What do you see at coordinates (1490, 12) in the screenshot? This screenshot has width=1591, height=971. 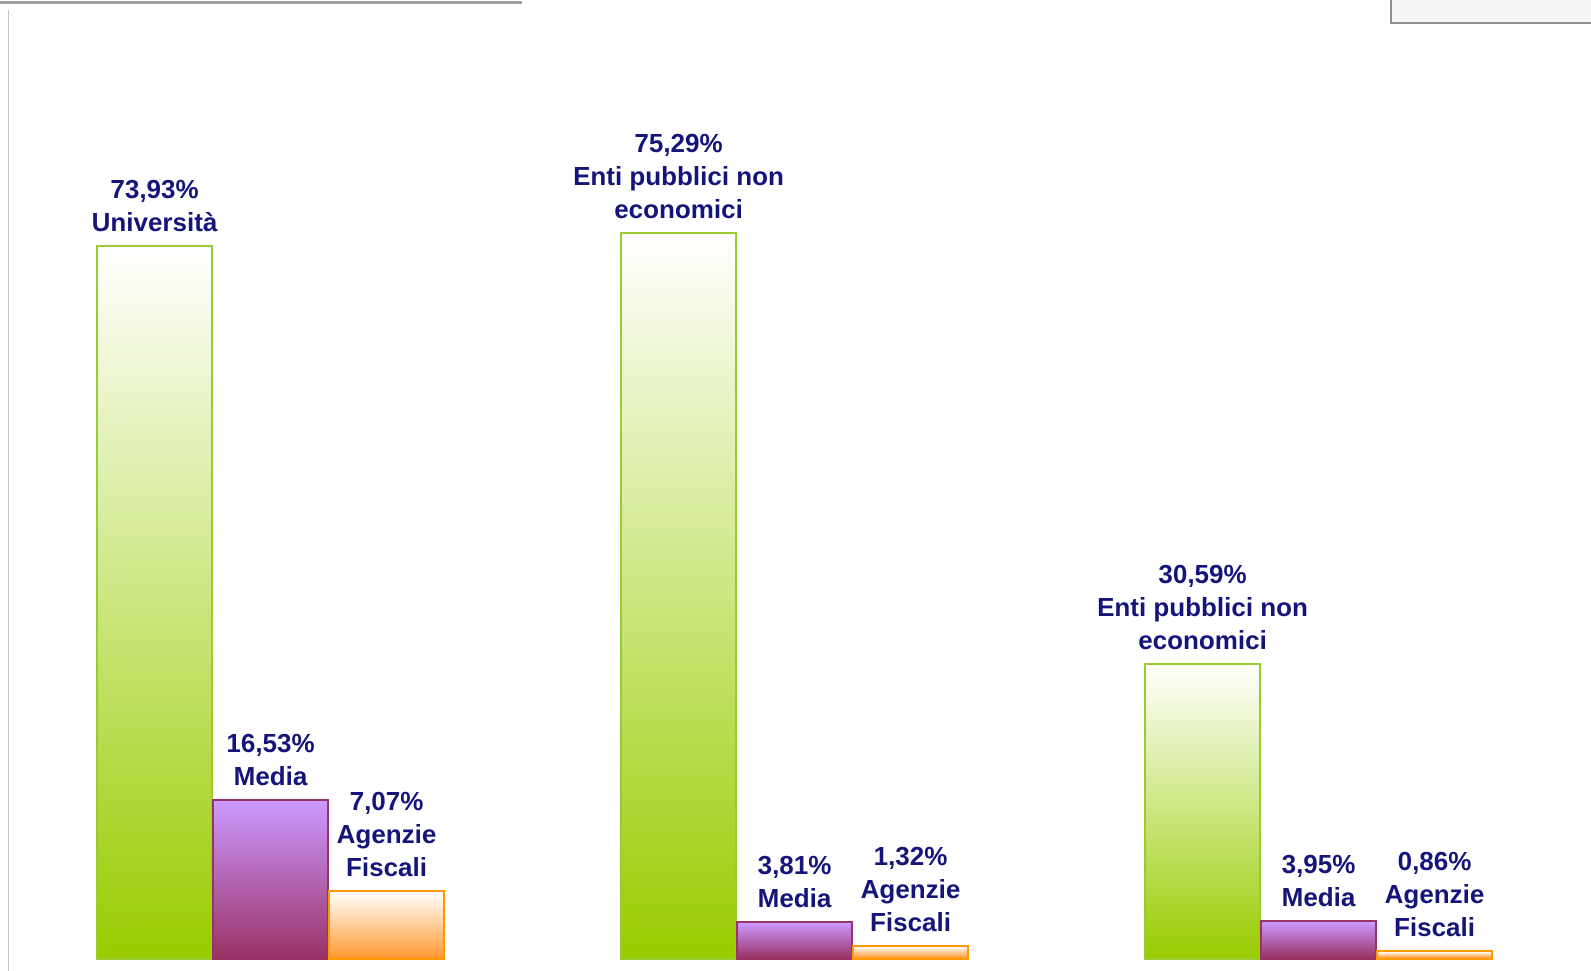 I see `corner-box` at bounding box center [1490, 12].